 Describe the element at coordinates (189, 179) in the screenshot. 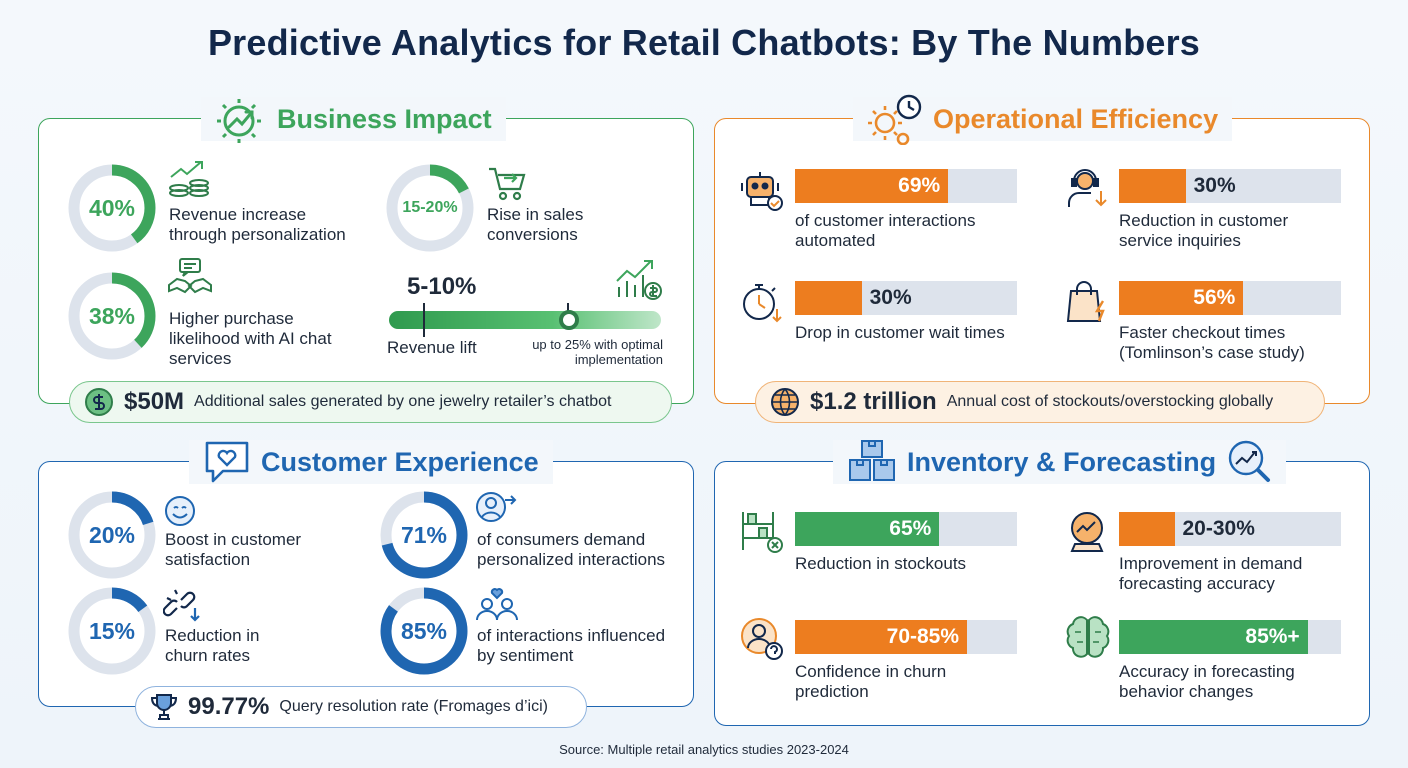

I see `money-growth-icon` at that location.